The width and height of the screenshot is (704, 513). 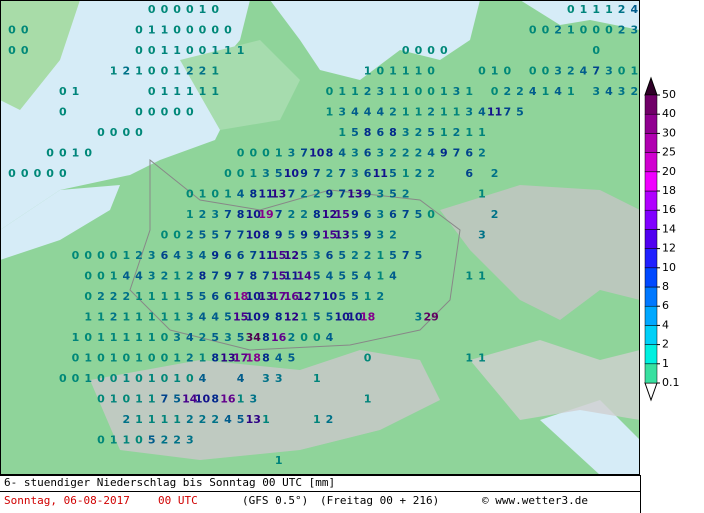 I want to click on grid-value: 15, so click(x=278, y=276).